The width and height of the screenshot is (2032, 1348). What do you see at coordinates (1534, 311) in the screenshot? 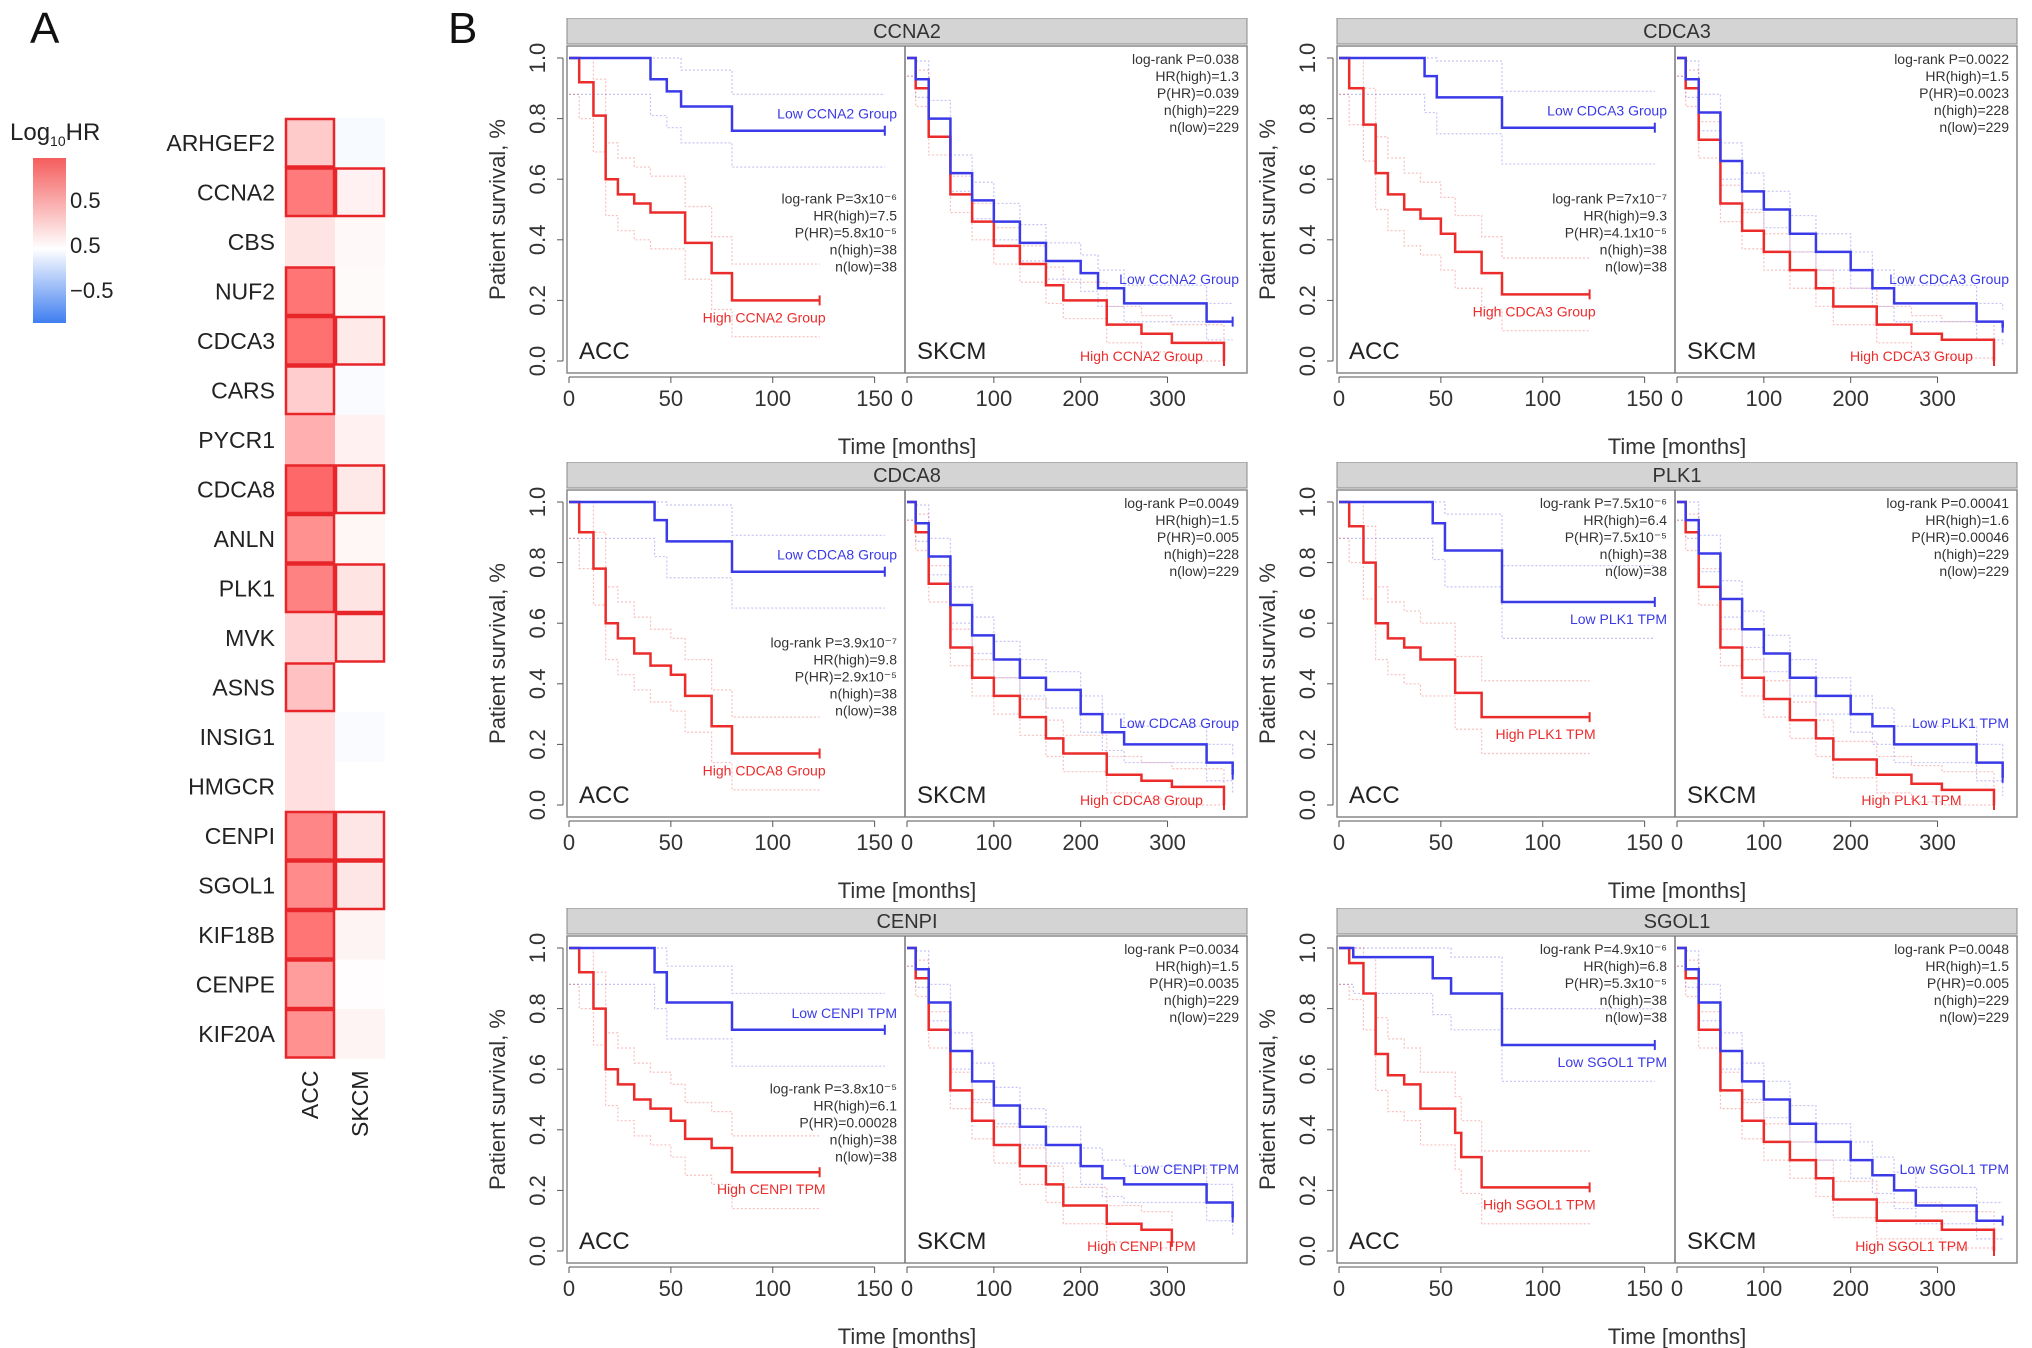
I see `high-group-label: High CDCA3 Group` at bounding box center [1534, 311].